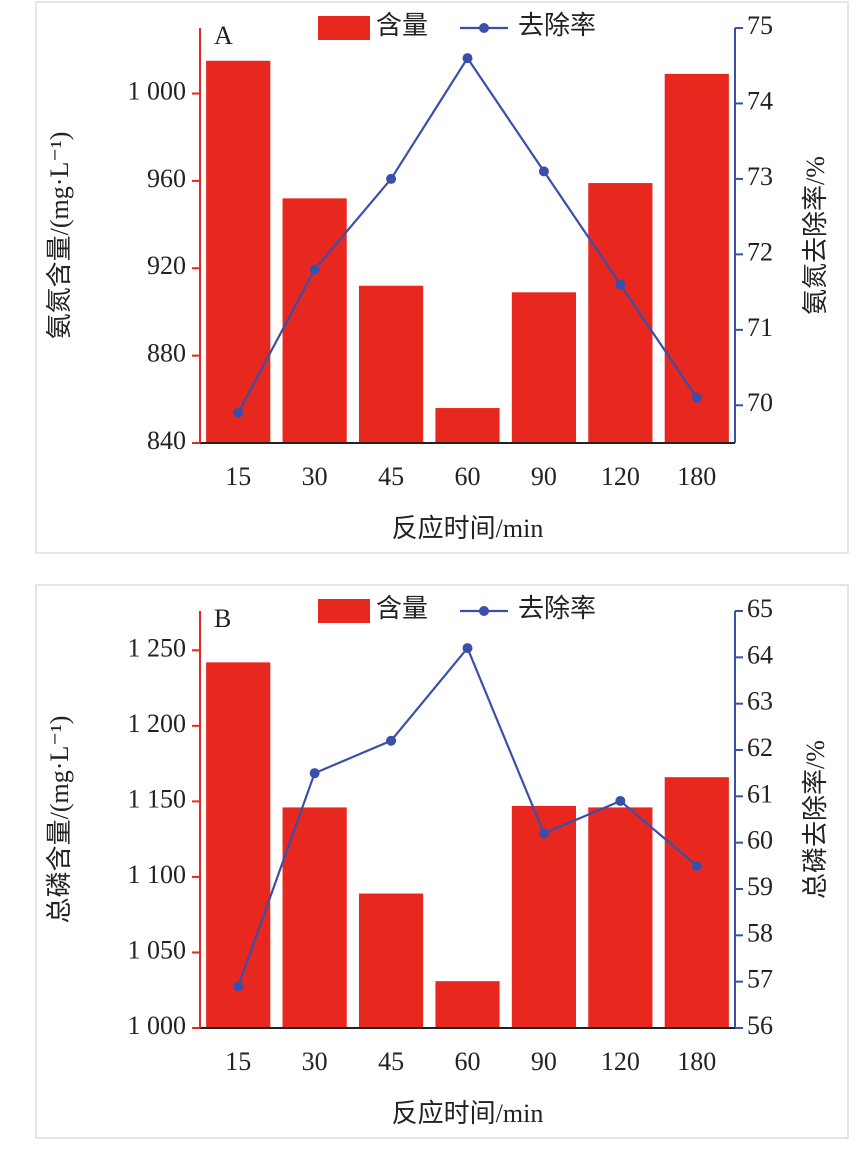 Image resolution: width=867 pixels, height=1160 pixels. Describe the element at coordinates (157, 723) in the screenshot. I see `y-tick-label: 1 200` at that location.